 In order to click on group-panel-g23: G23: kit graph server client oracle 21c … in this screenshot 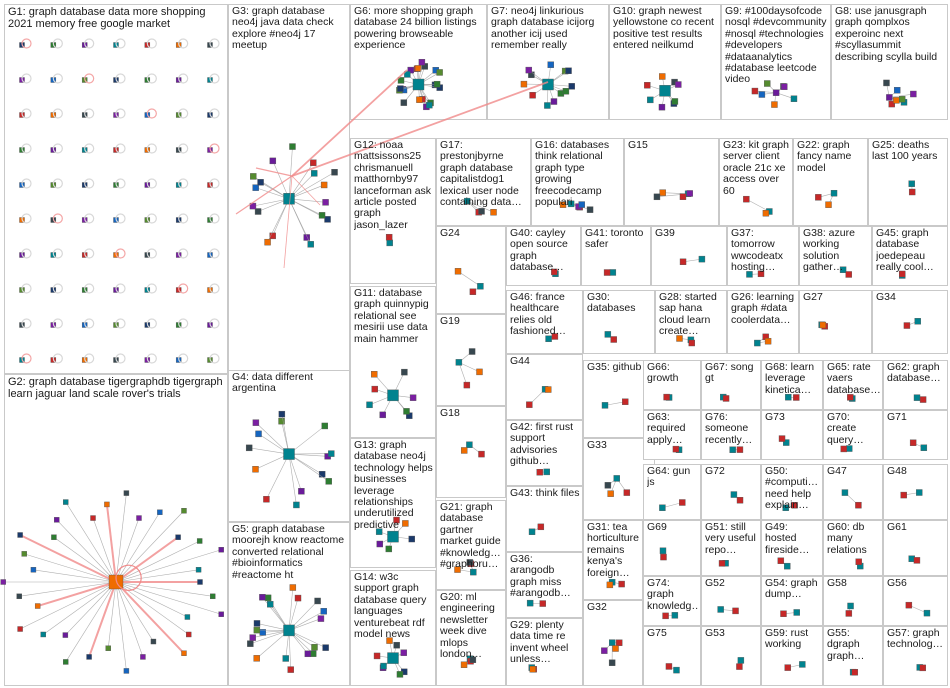, I will do `click(756, 182)`.